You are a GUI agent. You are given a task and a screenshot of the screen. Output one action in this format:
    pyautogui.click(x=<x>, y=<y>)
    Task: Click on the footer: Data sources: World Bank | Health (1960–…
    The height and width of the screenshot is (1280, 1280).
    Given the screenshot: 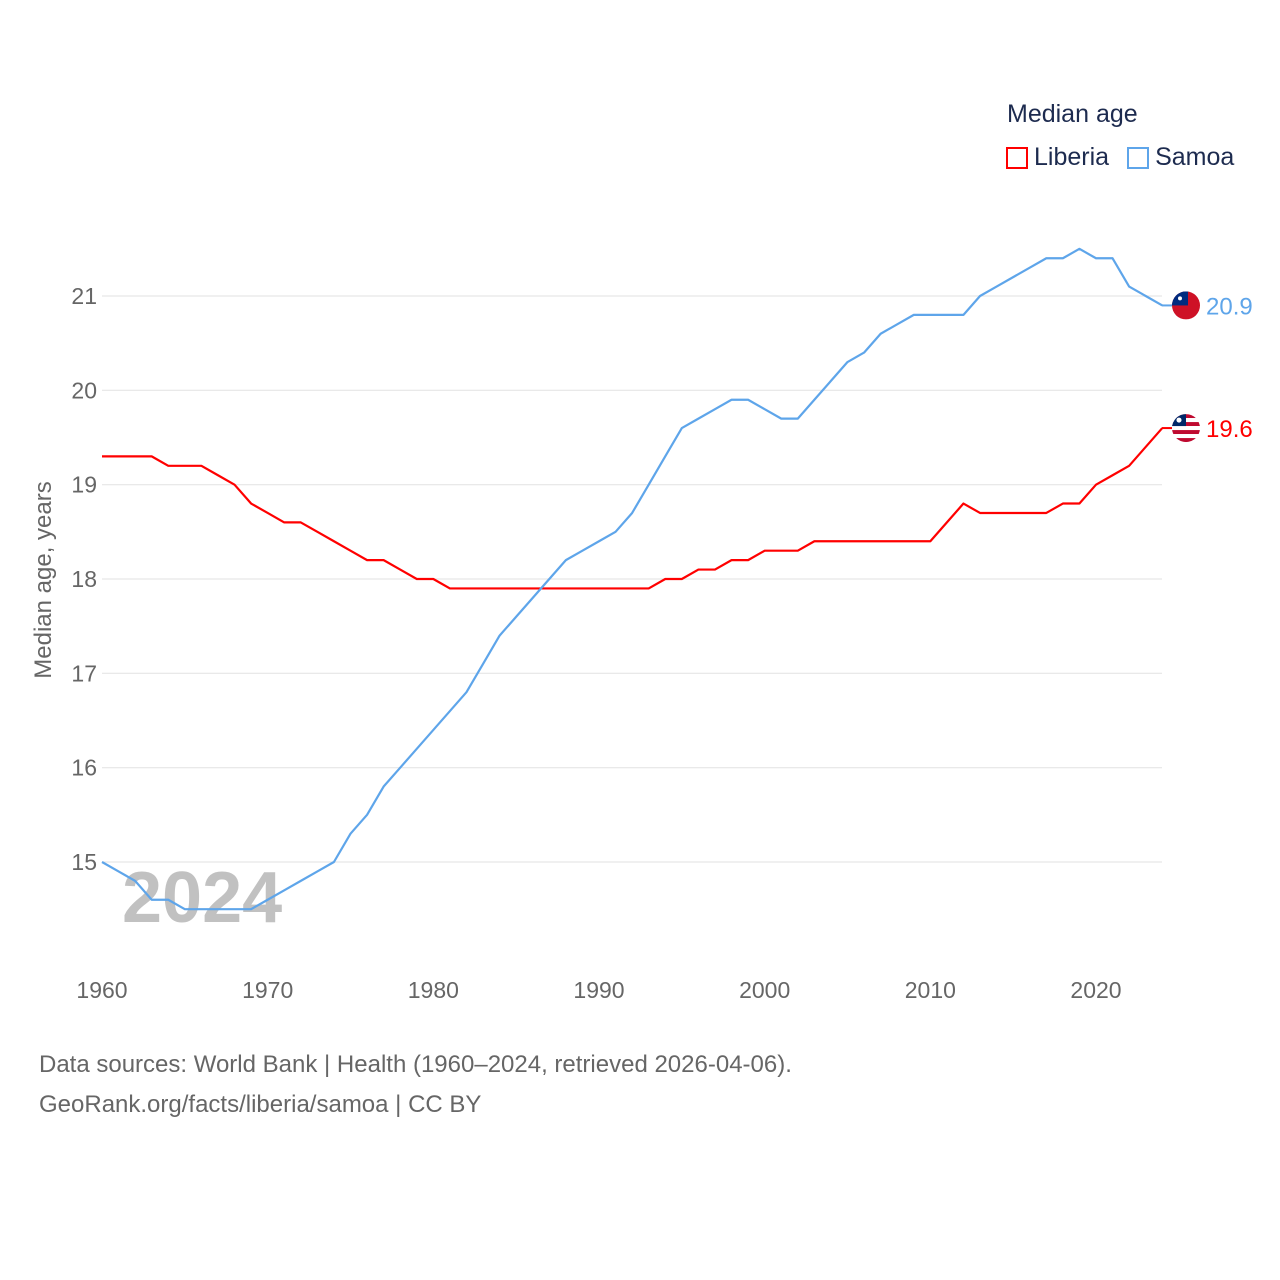 What is the action you would take?
    pyautogui.click(x=415, y=1085)
    